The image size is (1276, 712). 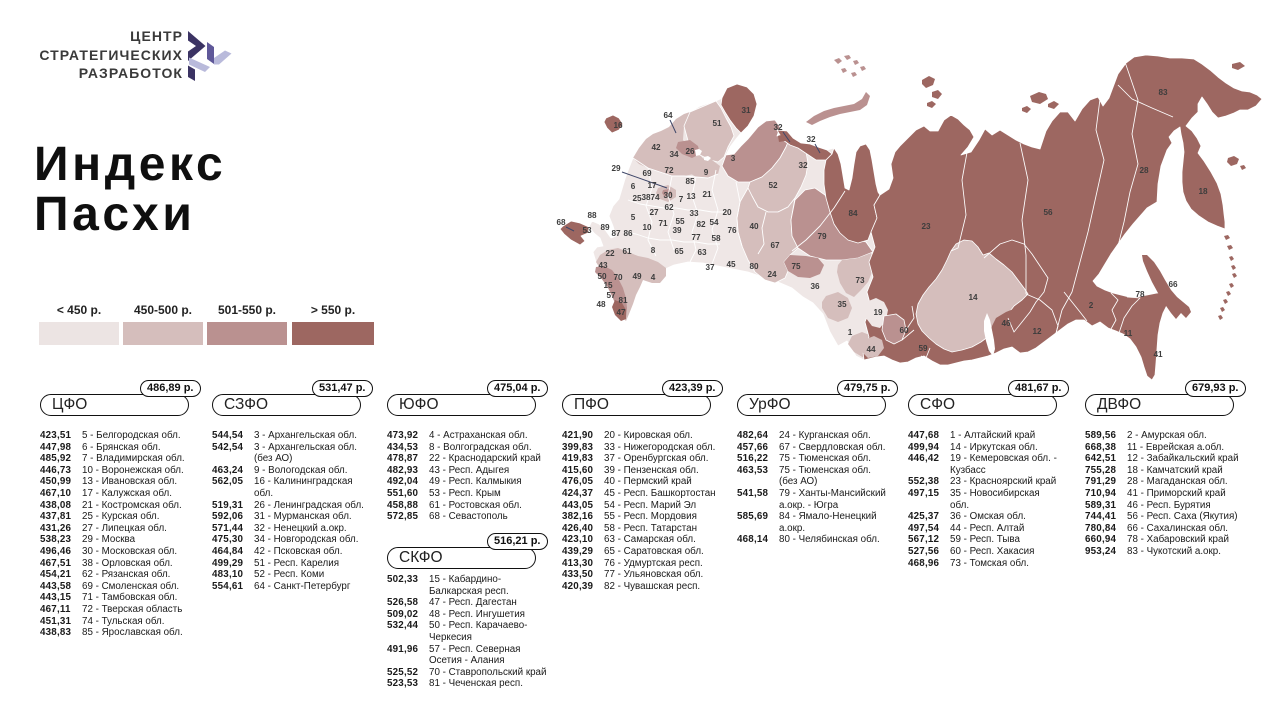 I want to click on svg-text: 81, so click(x=623, y=300).